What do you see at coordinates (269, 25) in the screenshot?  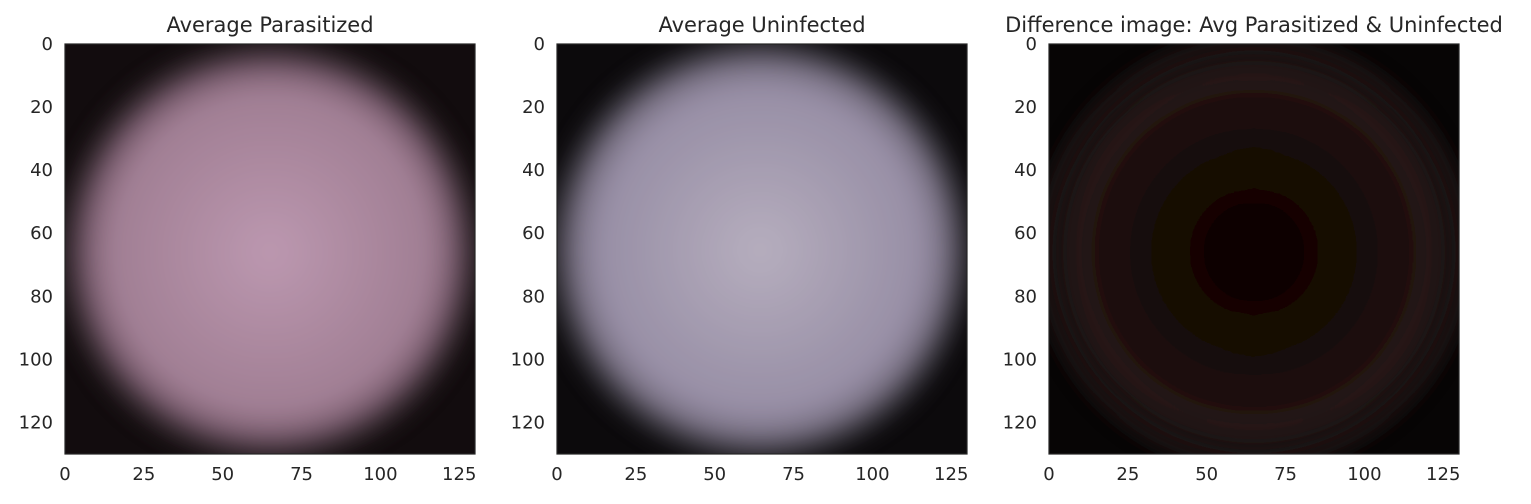 I see `panel-title: Average Parasitized` at bounding box center [269, 25].